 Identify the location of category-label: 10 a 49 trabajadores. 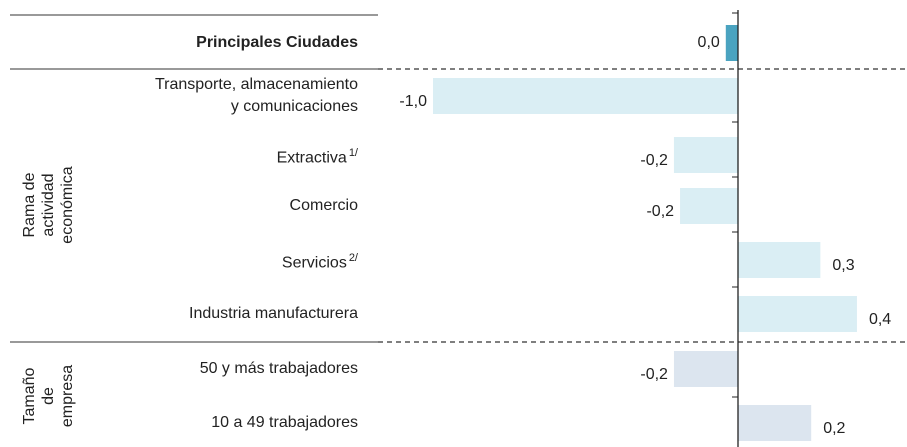
(253, 423).